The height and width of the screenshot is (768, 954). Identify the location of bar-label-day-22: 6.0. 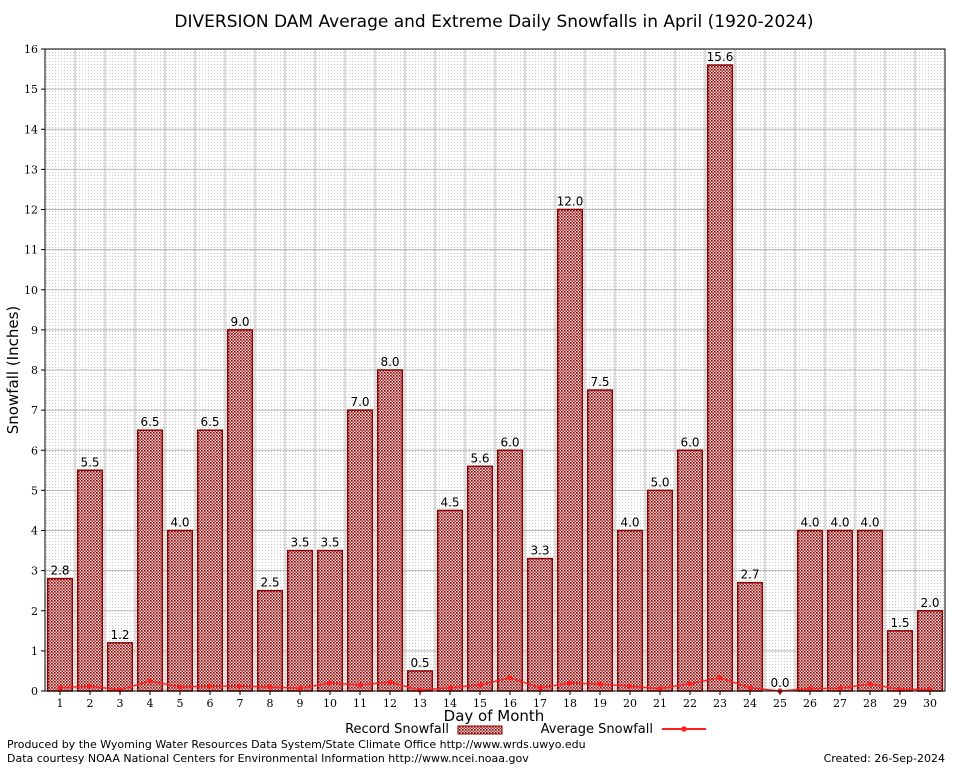
(689, 442).